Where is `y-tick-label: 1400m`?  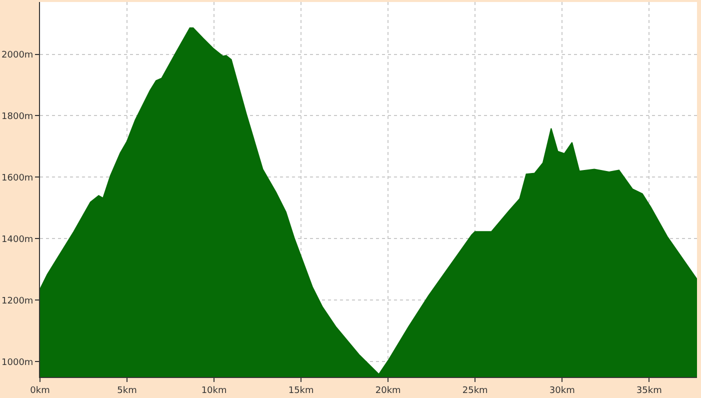
y-tick-label: 1400m is located at coordinates (18, 239).